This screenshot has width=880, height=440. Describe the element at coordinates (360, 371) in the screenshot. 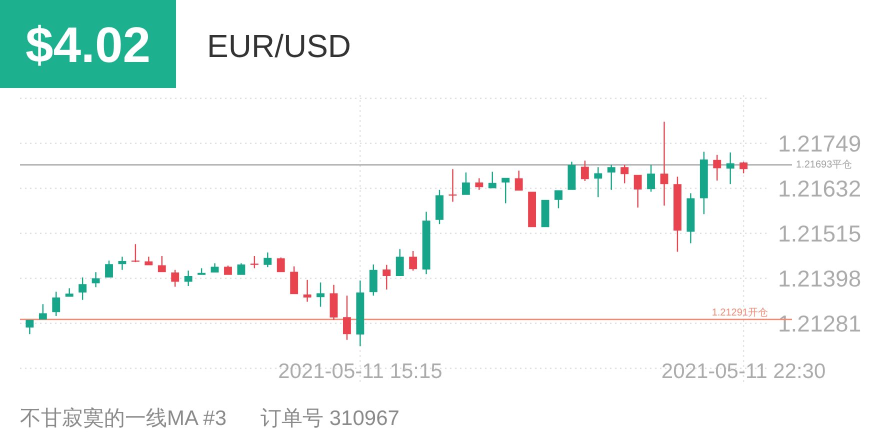

I see `x-tick-label: 2021-05-11 15:15` at that location.